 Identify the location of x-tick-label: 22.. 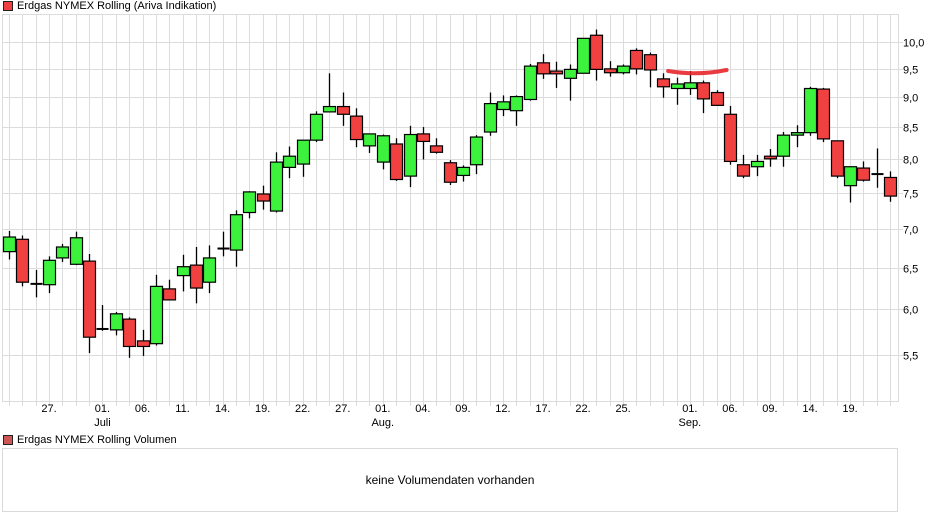
(582, 409).